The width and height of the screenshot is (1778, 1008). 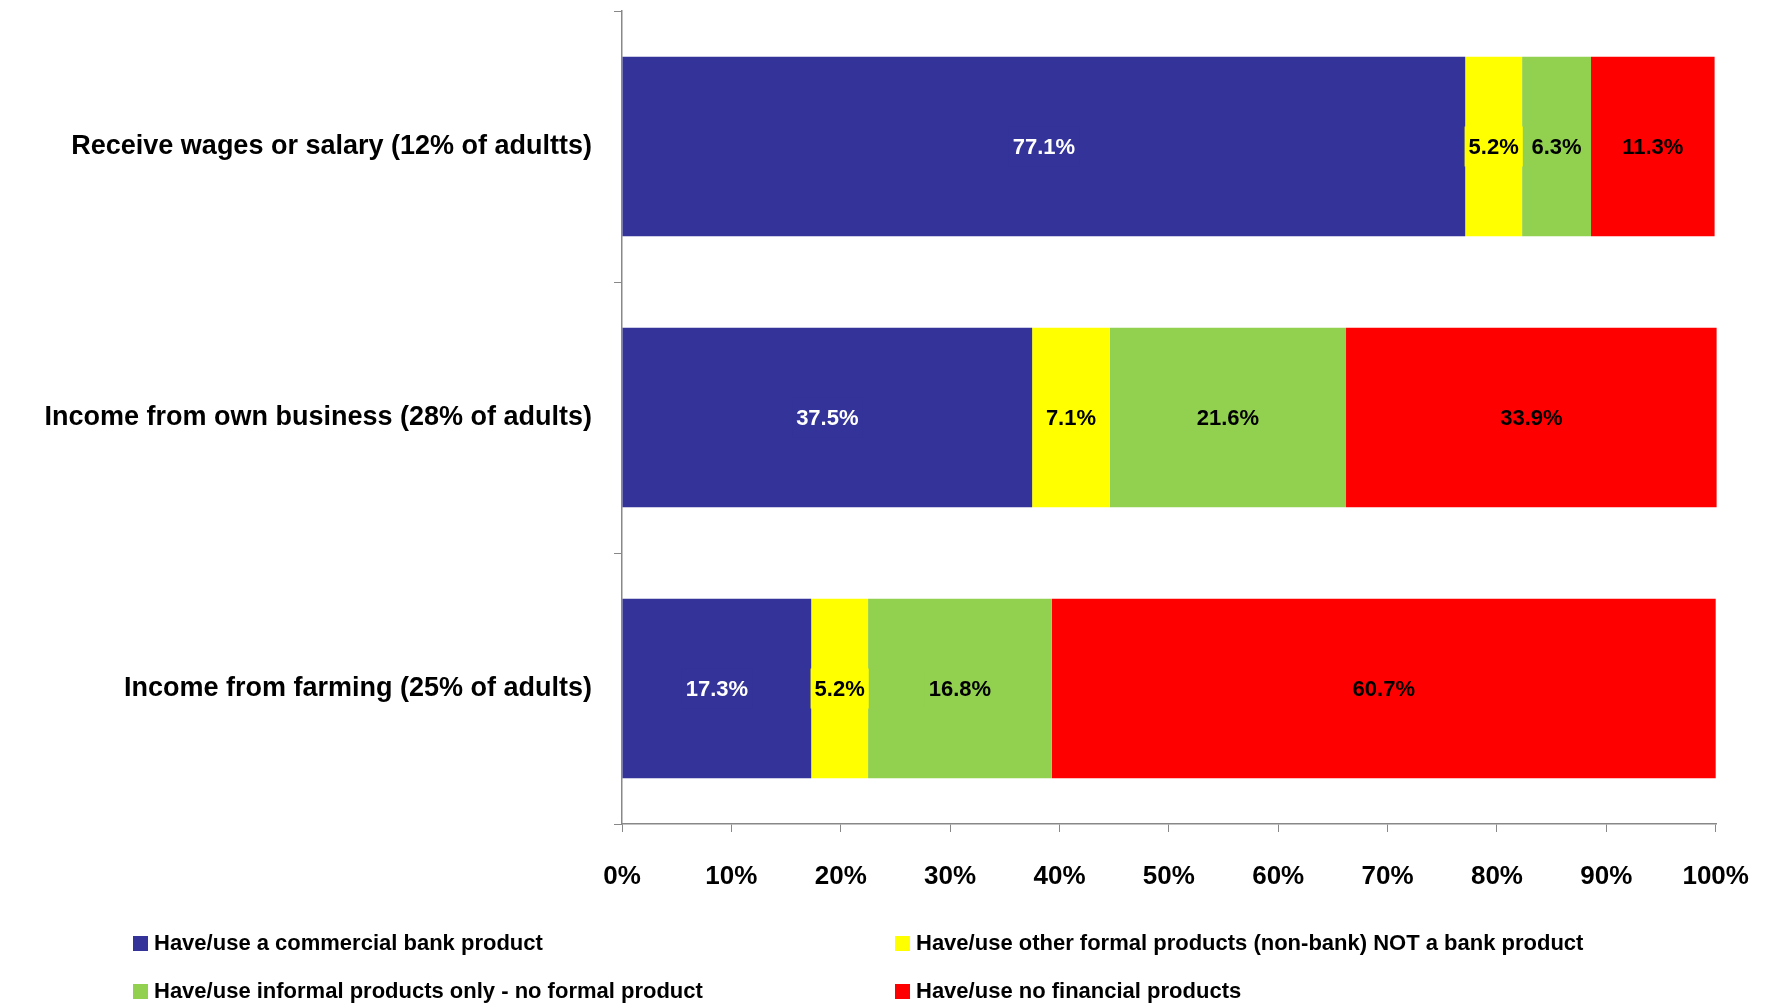 I want to click on x-tick-label: 0%, so click(x=622, y=874).